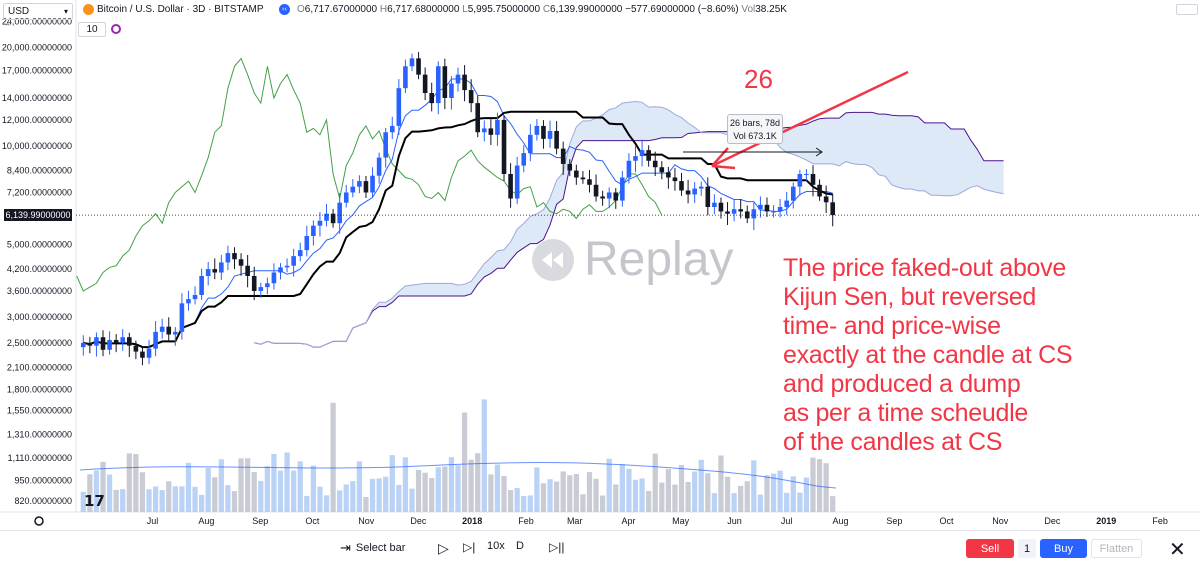 Image resolution: width=1200 pixels, height=565 pixels. What do you see at coordinates (1000, 521) in the screenshot?
I see `time-tick-label: Nov` at bounding box center [1000, 521].